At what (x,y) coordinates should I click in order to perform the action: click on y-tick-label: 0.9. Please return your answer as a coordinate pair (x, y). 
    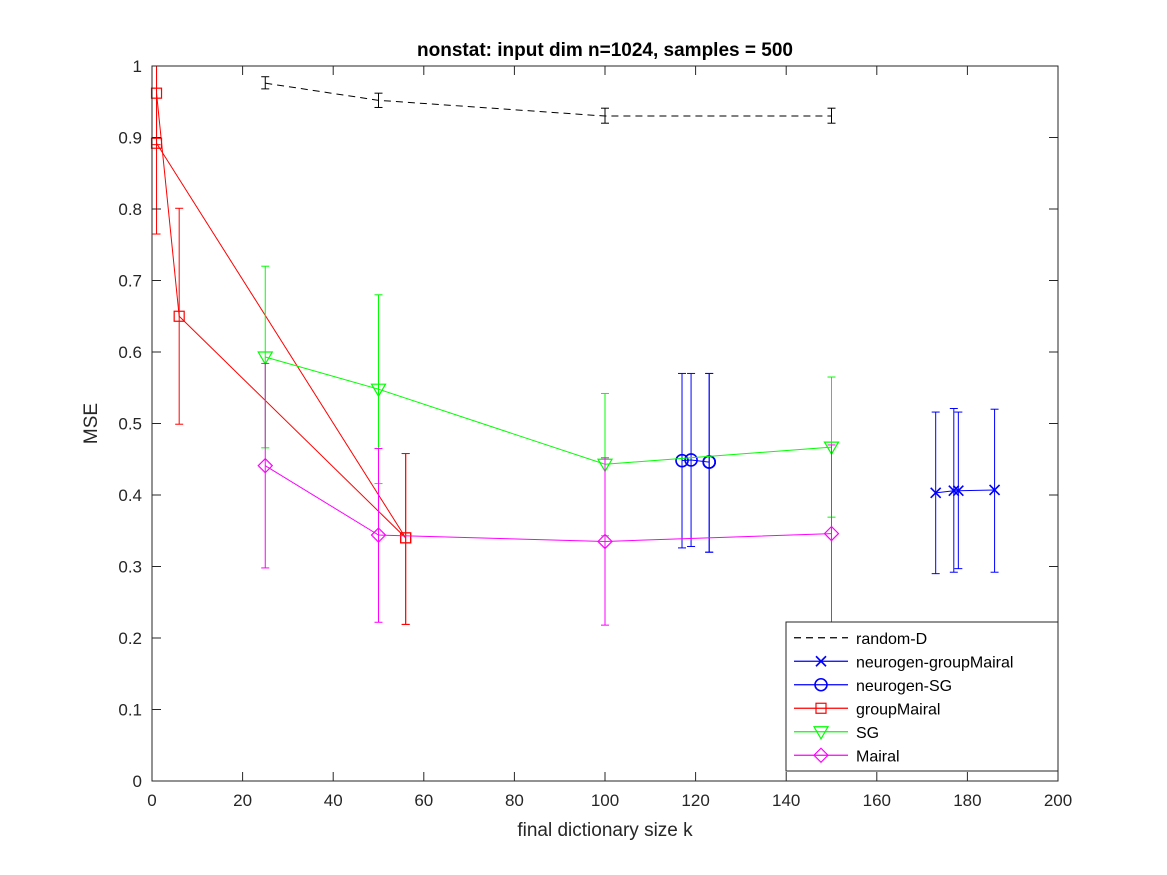
    Looking at the image, I should click on (130, 138).